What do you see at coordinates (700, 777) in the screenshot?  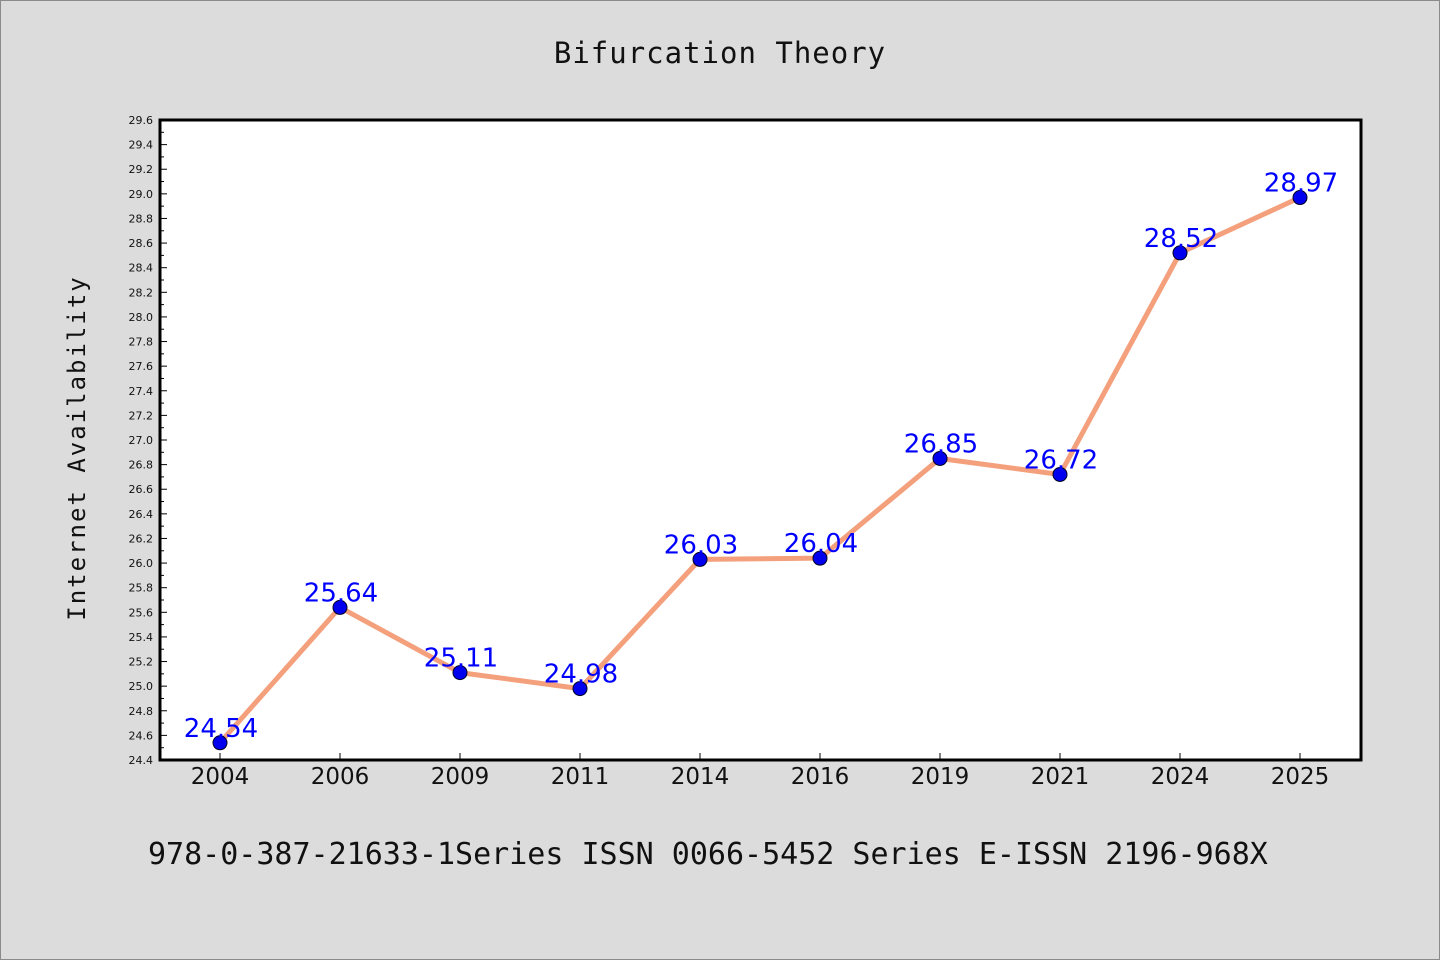 I see `x-tick-label: 2014` at bounding box center [700, 777].